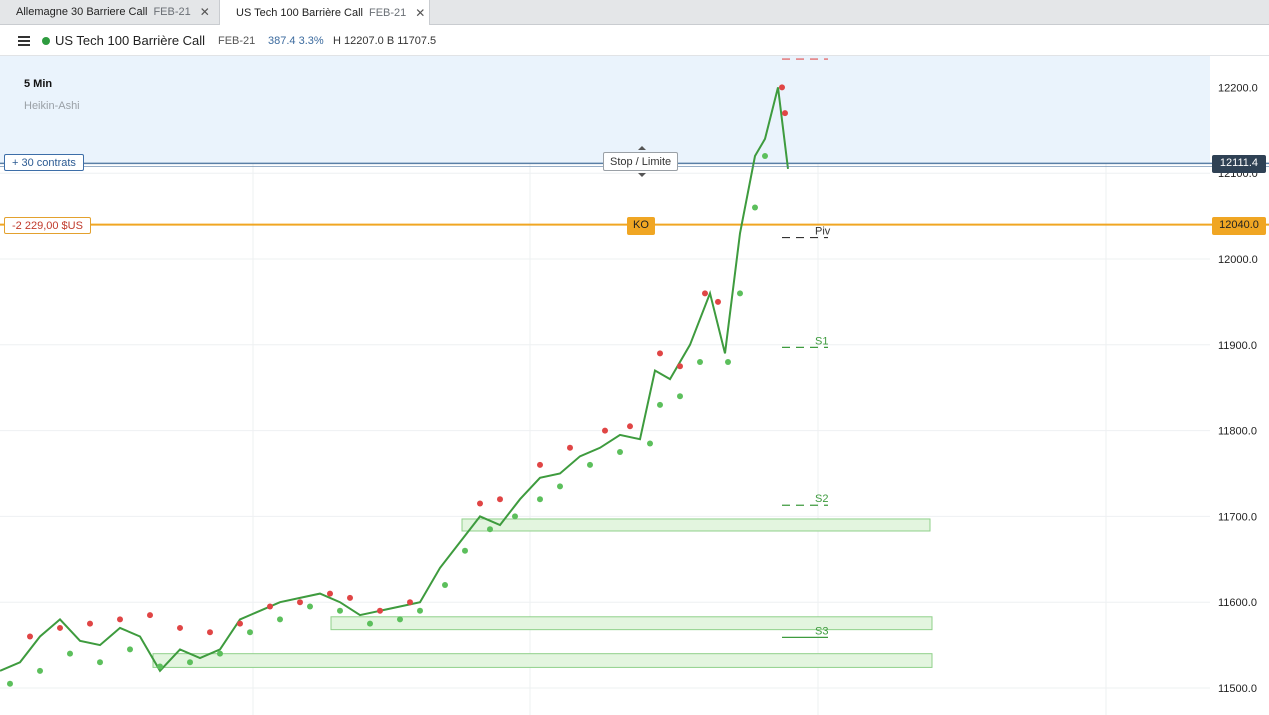  What do you see at coordinates (821, 341) in the screenshot?
I see `pivot-label: S1` at bounding box center [821, 341].